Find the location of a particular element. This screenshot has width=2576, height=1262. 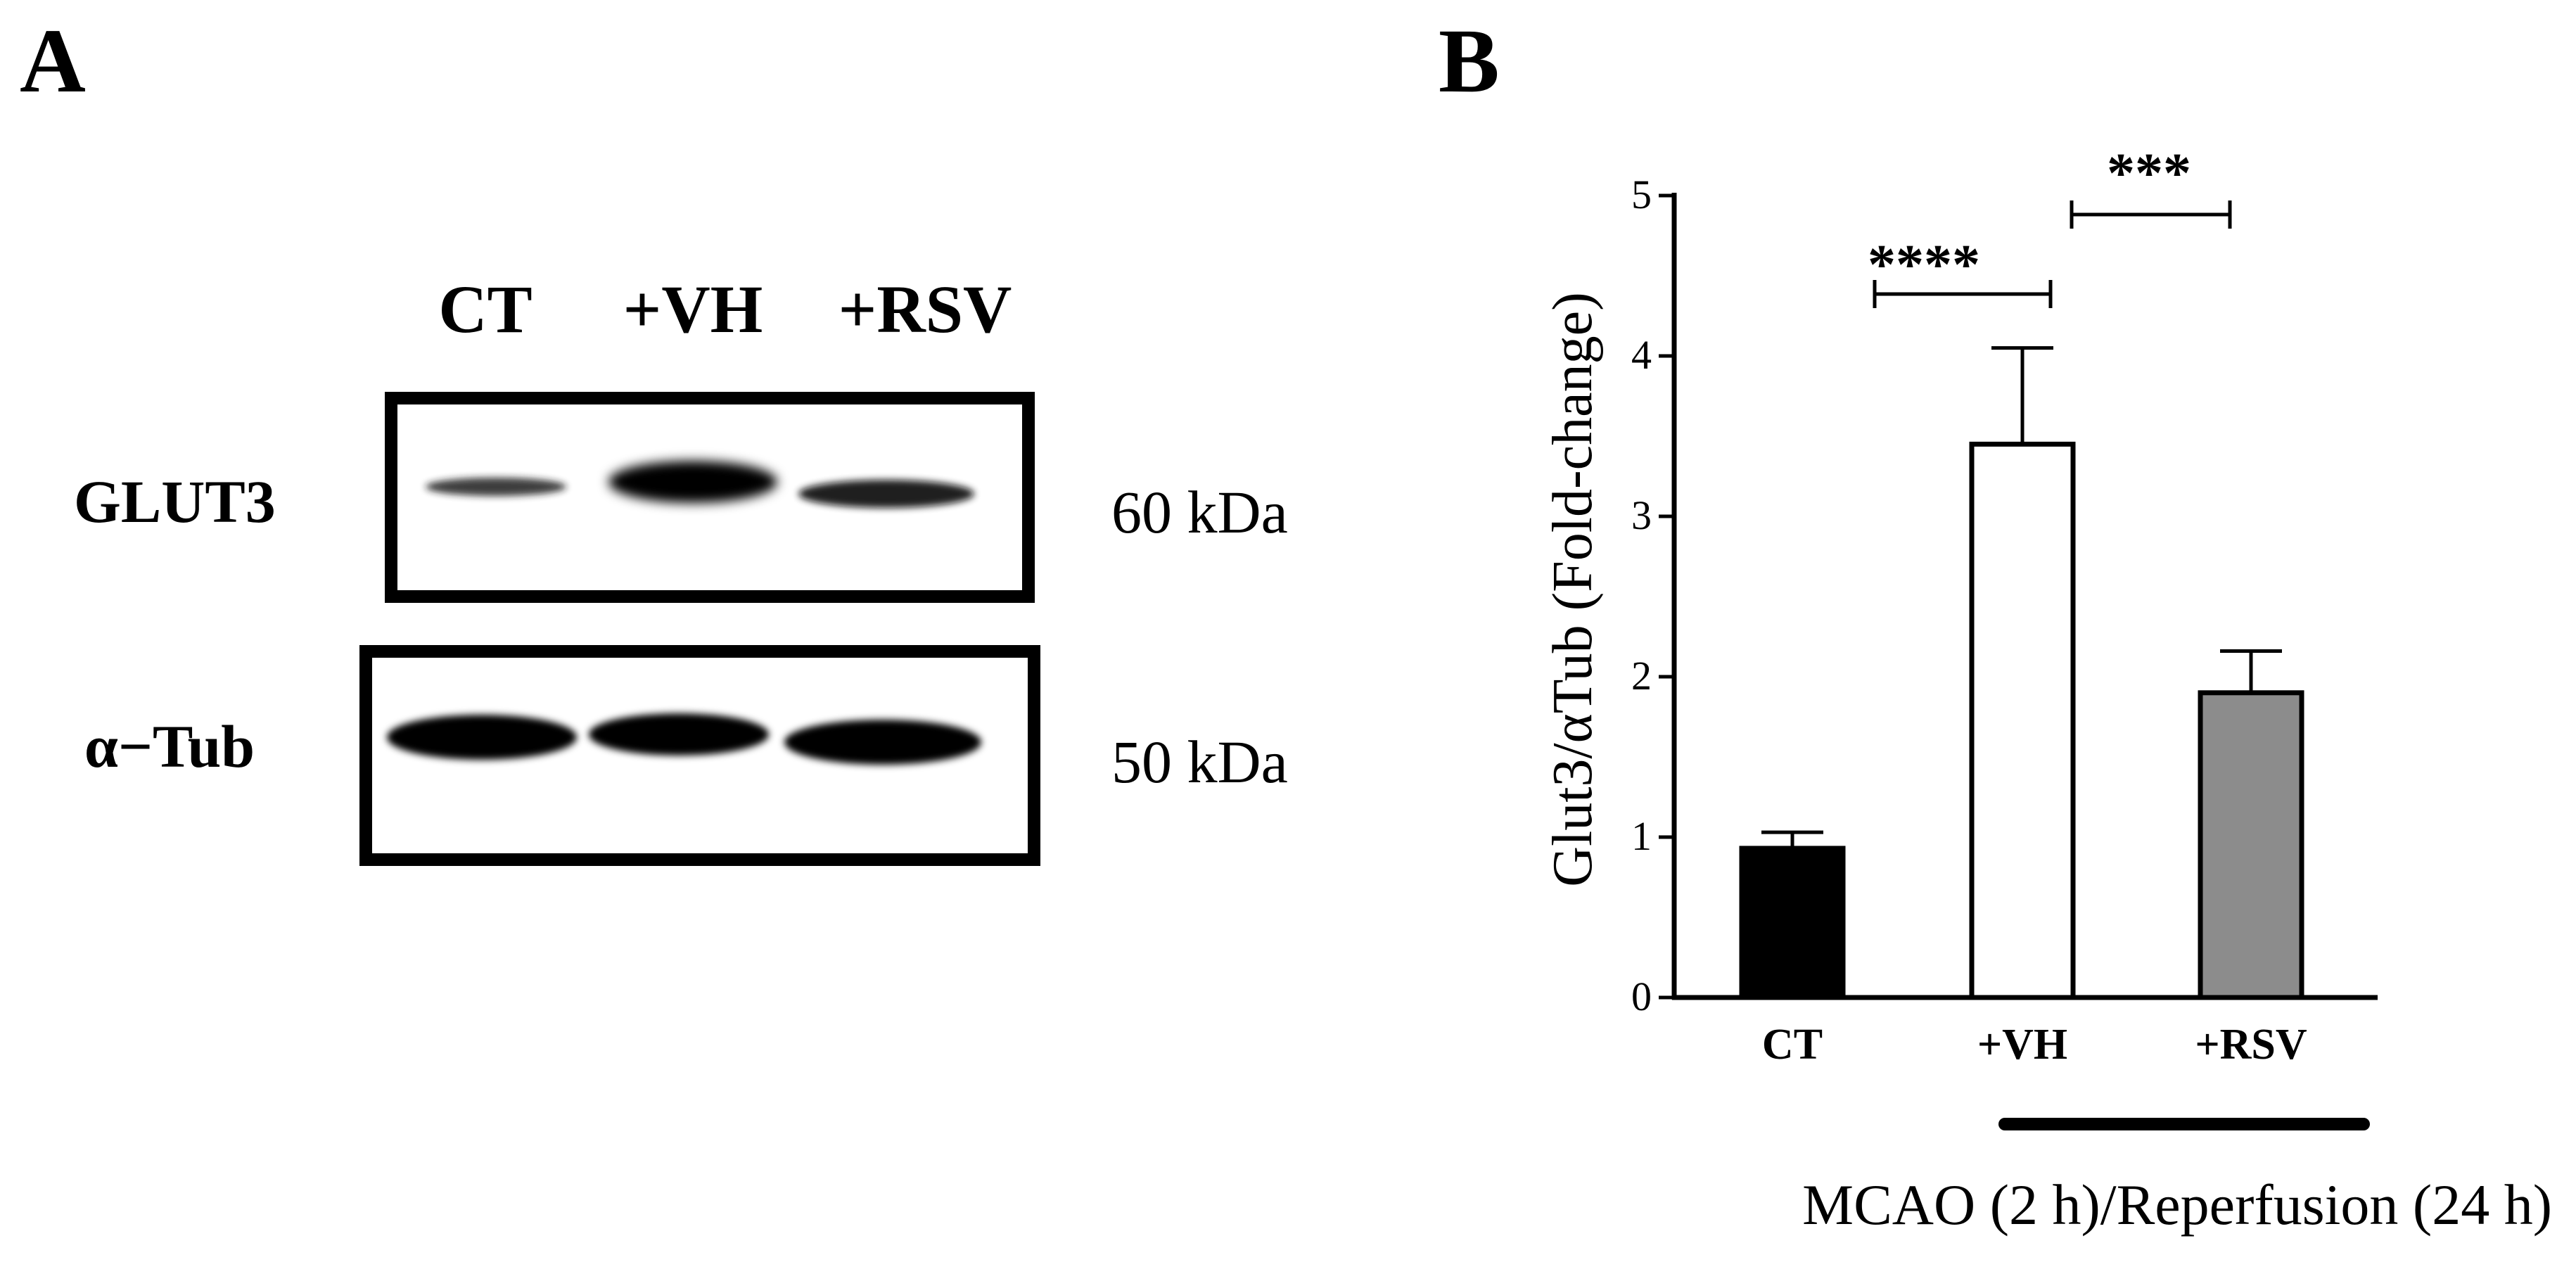

band-tub-vh is located at coordinates (679, 735).